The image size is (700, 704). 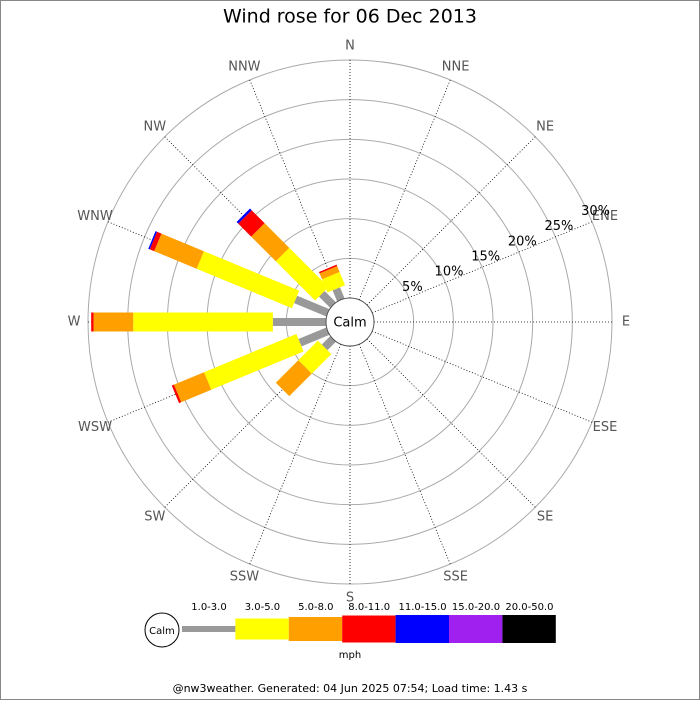 I want to click on legend-label: 1.0-3.0, so click(x=208, y=607).